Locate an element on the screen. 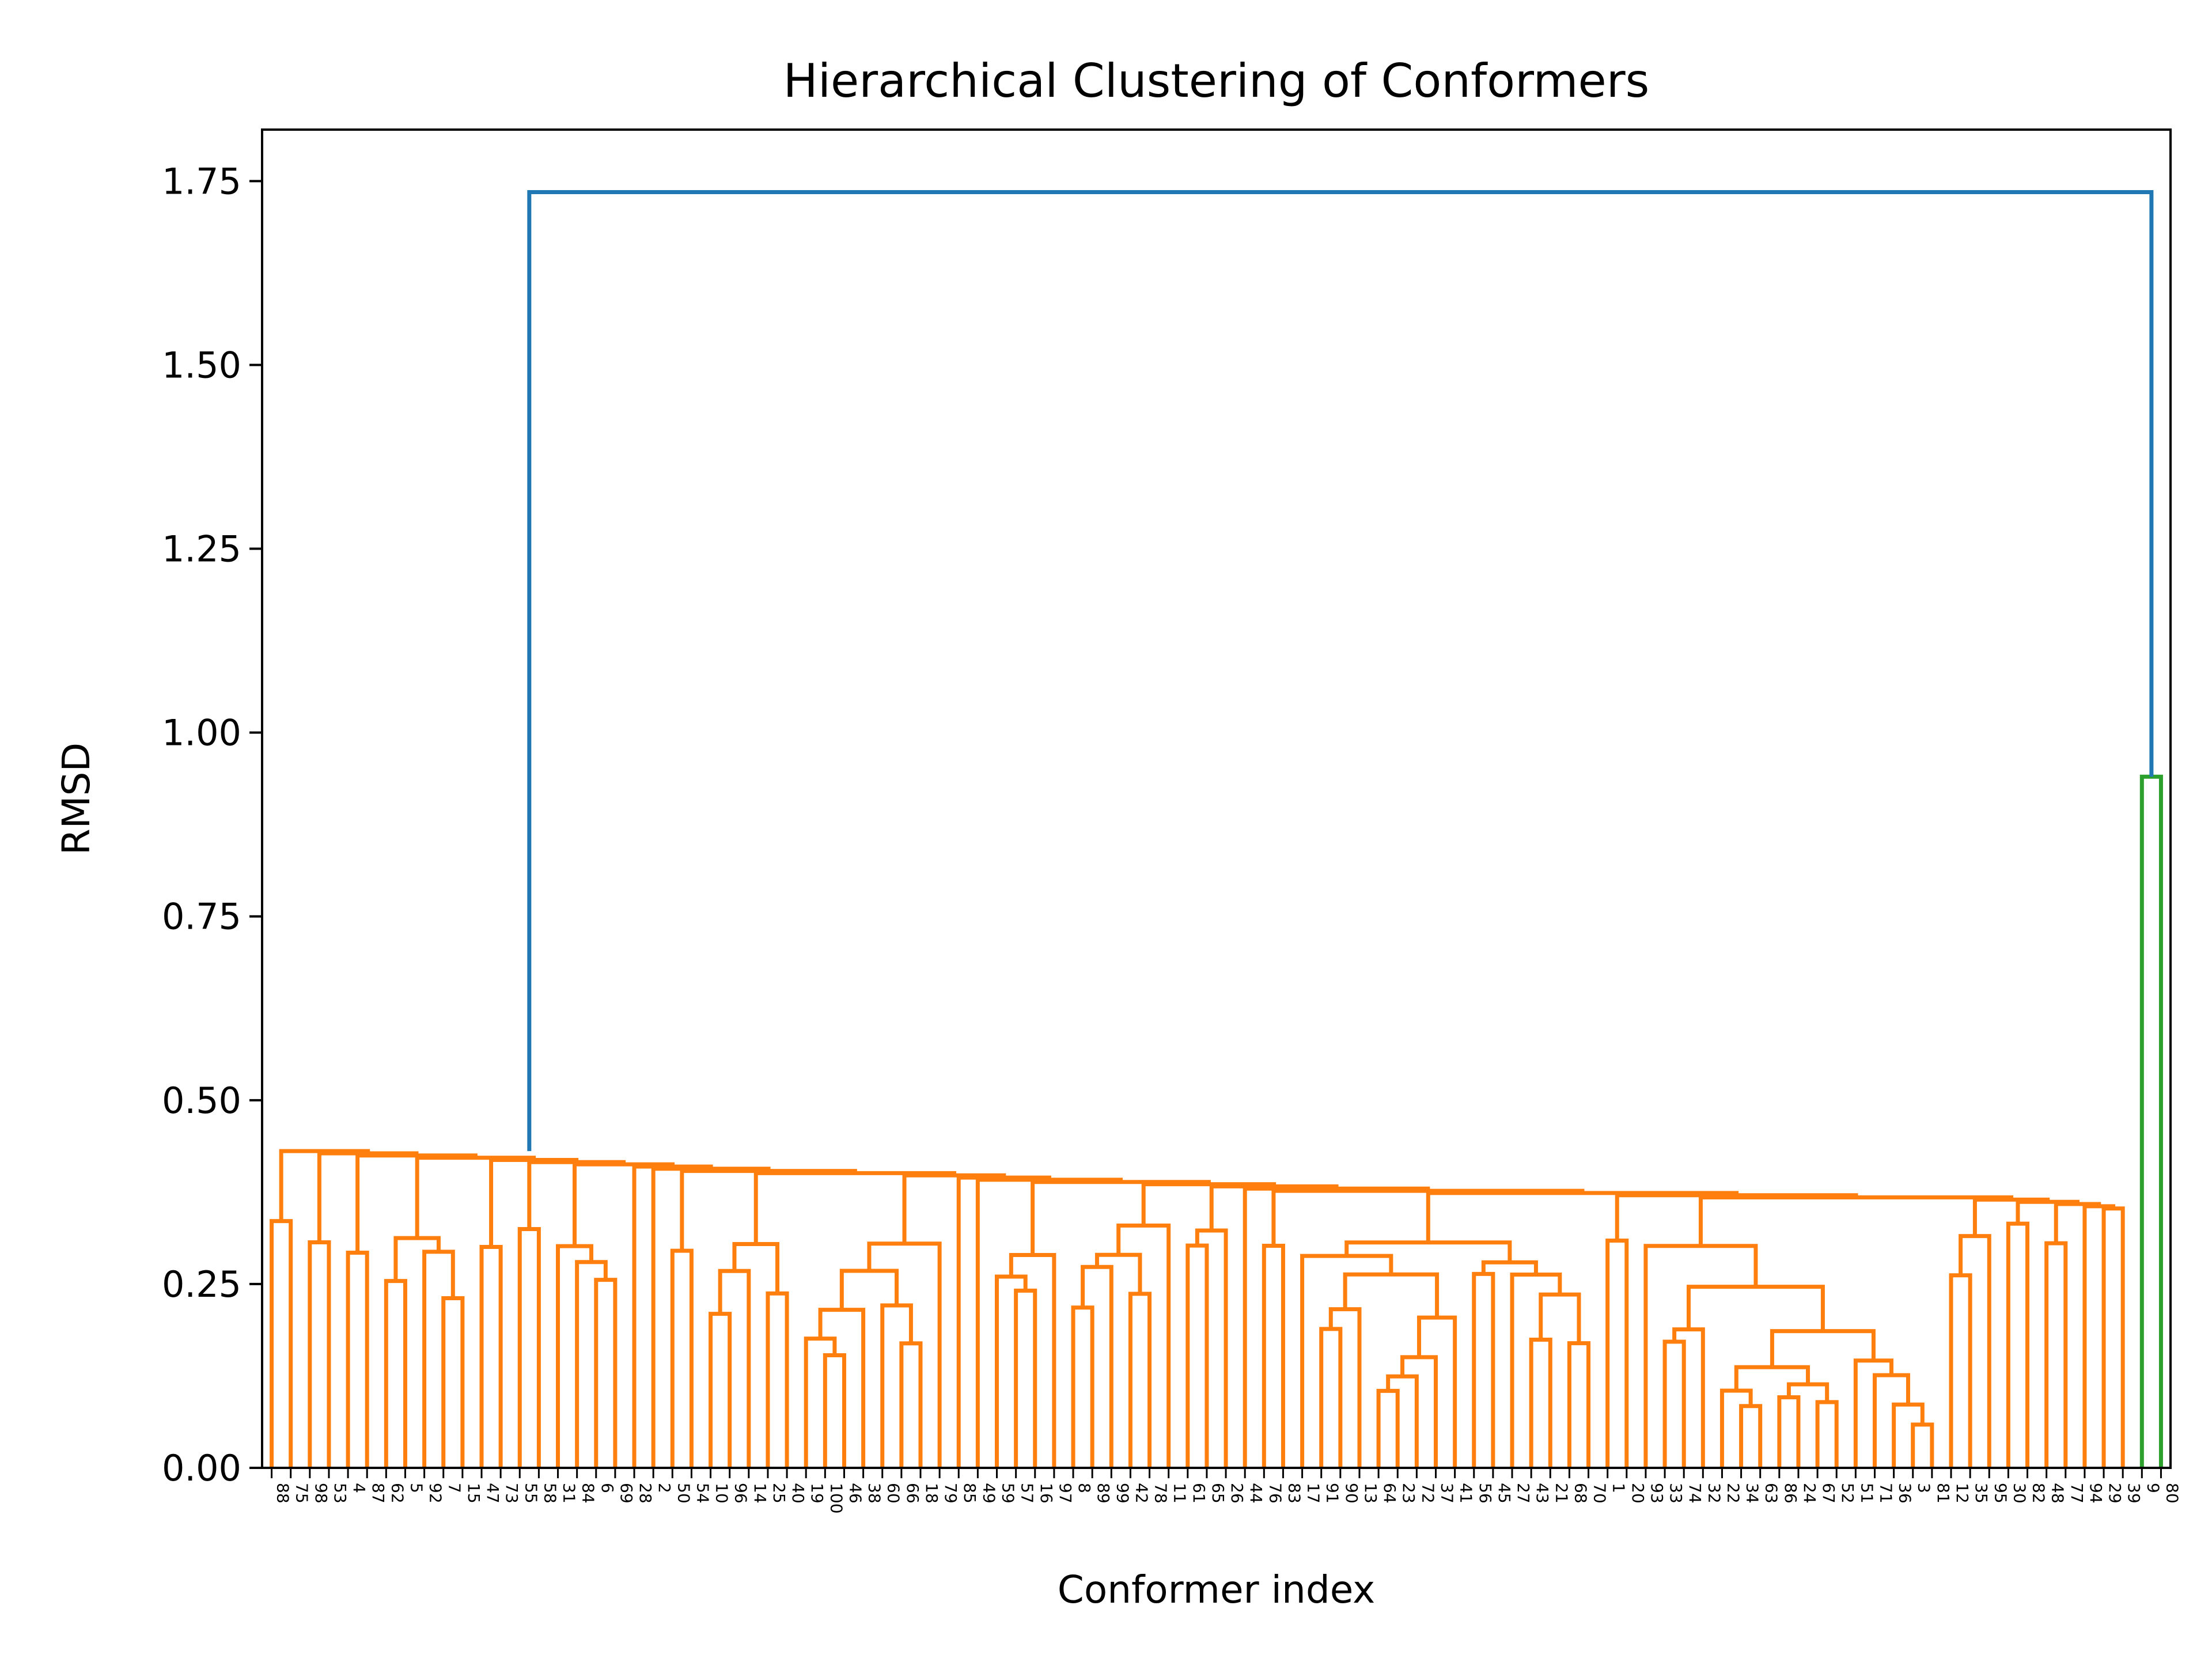  x-tick-label: 51 is located at coordinates (1866, 1493).